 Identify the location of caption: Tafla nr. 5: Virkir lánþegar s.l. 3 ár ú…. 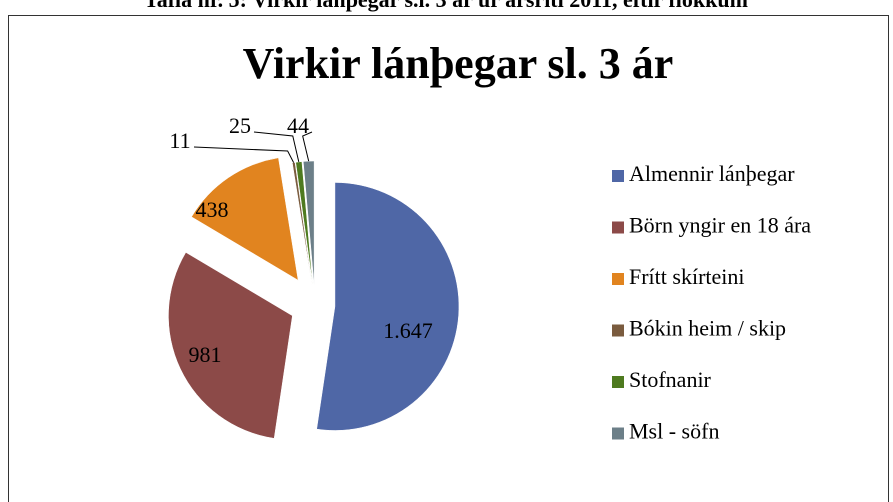
(446, 6).